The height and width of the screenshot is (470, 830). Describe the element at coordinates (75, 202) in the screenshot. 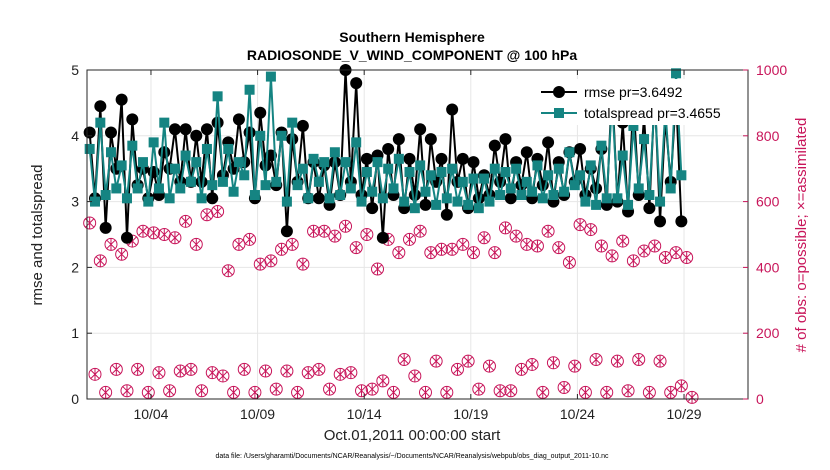

I see `y-left-tick-label: 3` at that location.